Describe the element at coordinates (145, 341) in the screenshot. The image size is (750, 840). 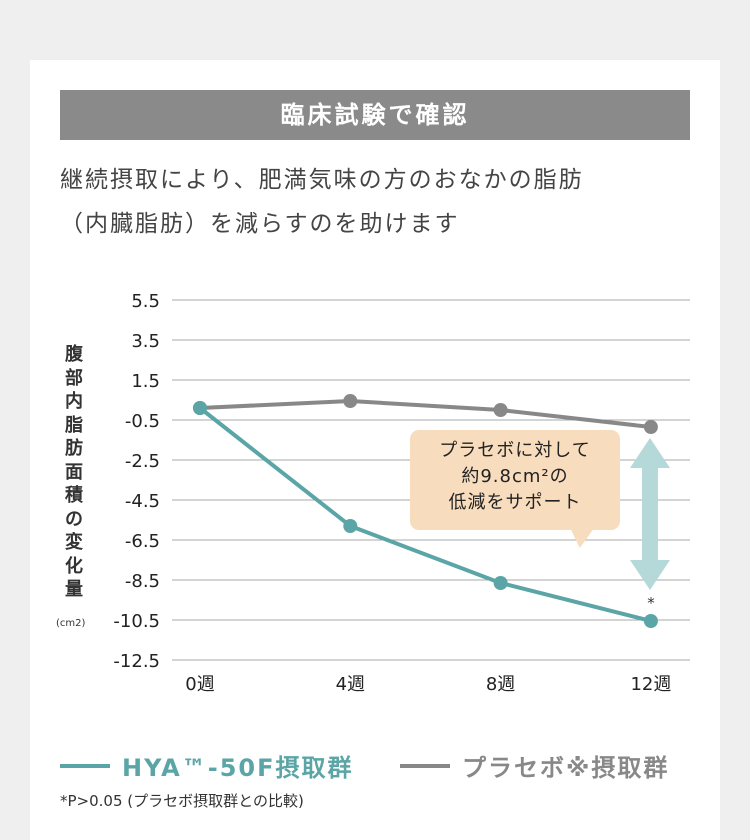
I see `y-tick-label: 3.5` at that location.